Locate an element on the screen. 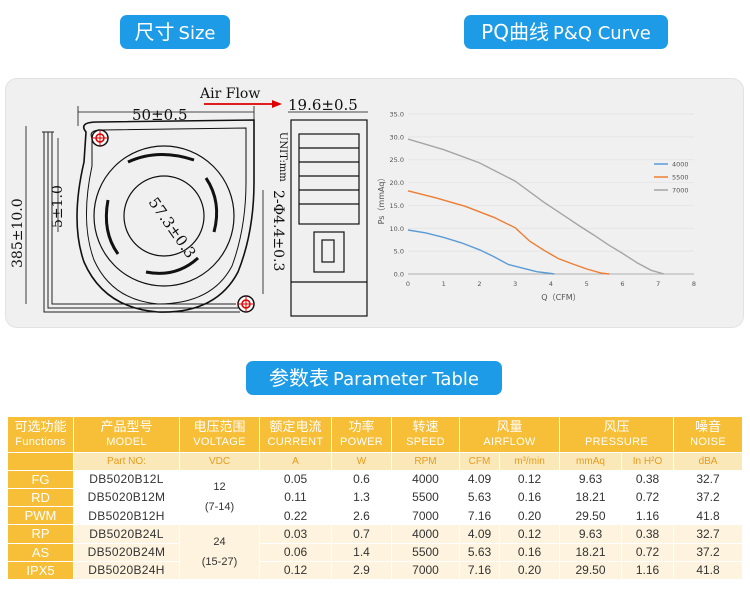  size-header-en: Size is located at coordinates (197, 33).